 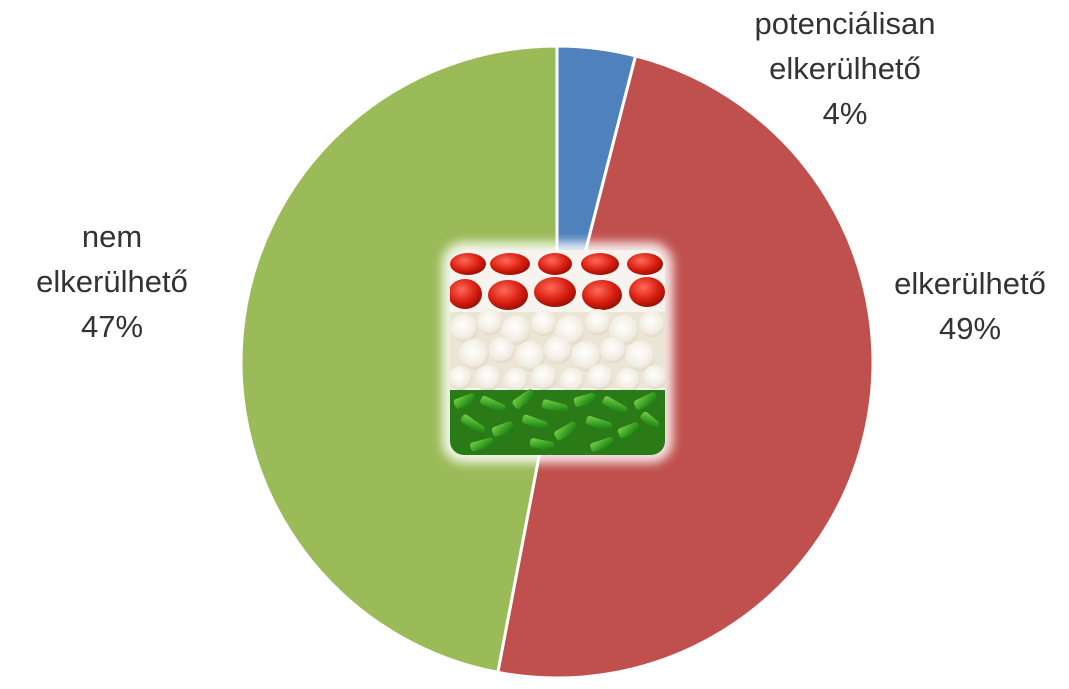 I want to click on slice-label-line: potenciálisan, so click(x=845, y=23).